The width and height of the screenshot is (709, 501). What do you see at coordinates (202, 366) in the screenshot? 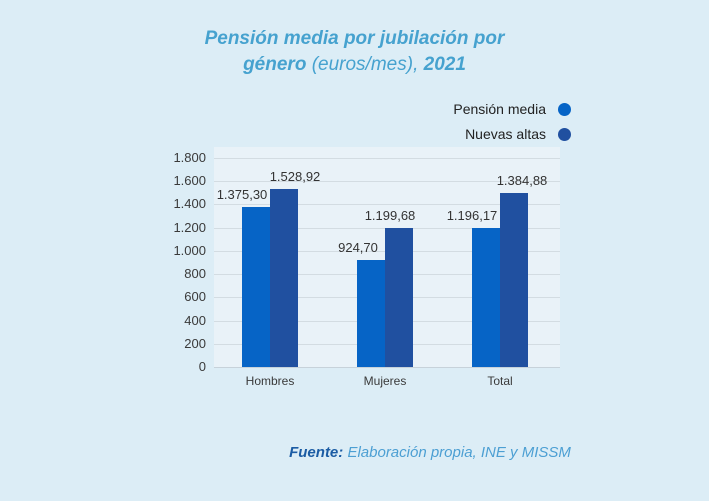
I see `y-axis-tick-label: 0` at bounding box center [202, 366].